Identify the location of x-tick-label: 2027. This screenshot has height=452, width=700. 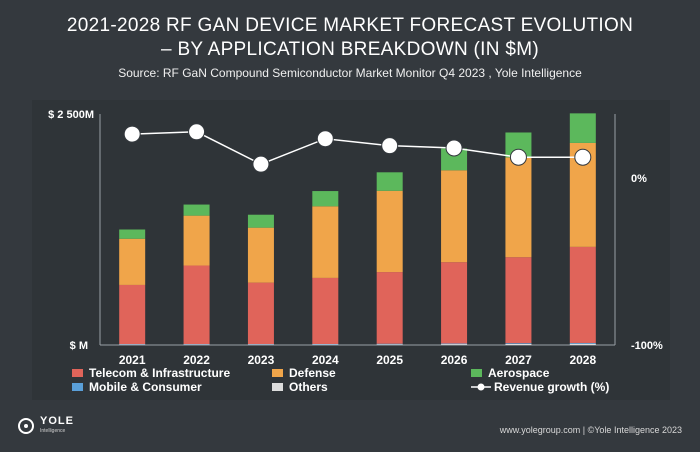
(518, 360).